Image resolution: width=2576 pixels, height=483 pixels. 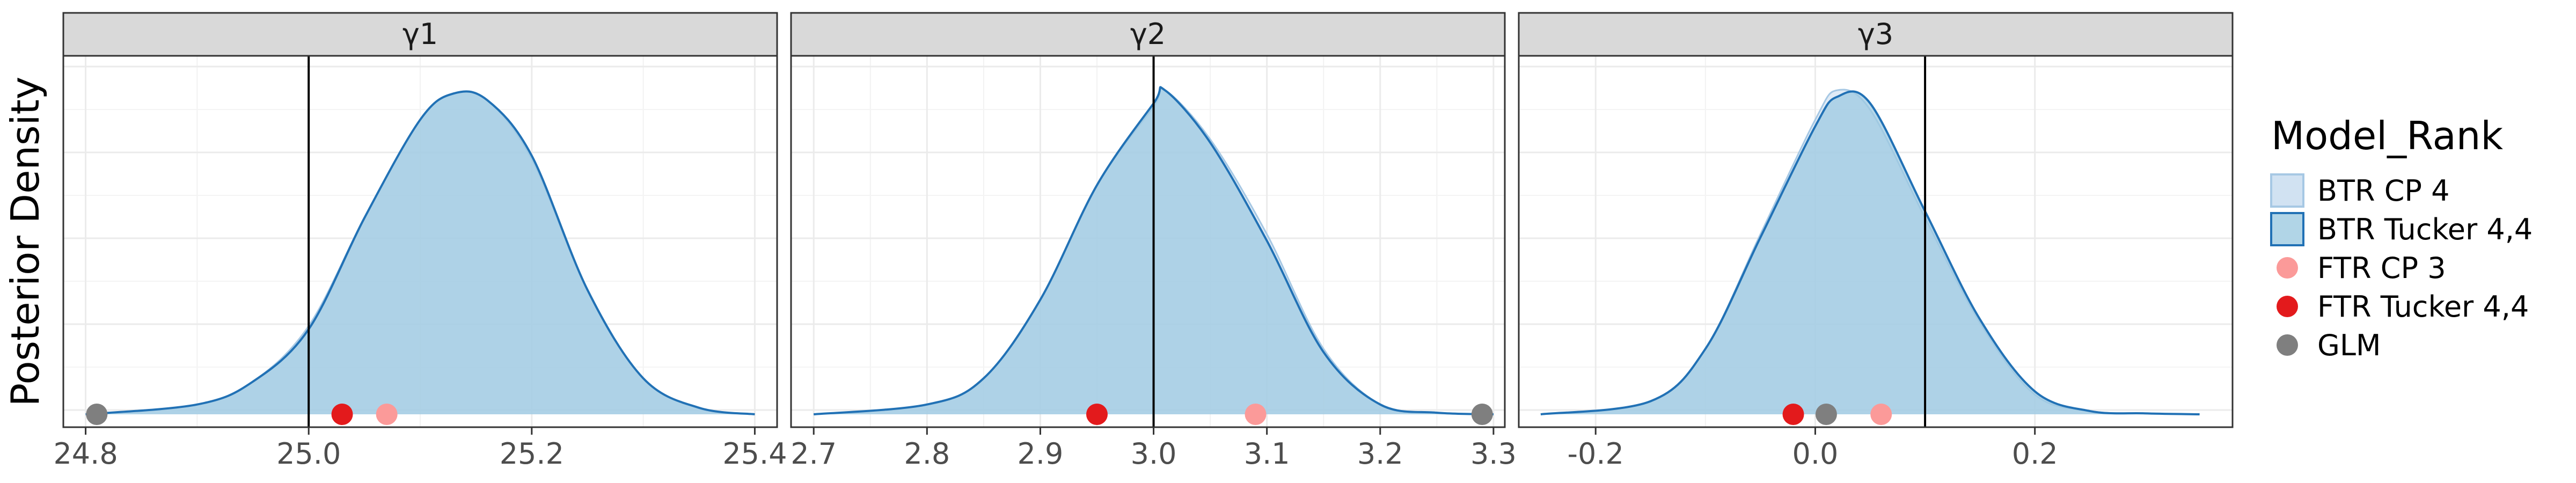 I want to click on x-tick-label: -0.2, so click(x=1596, y=454).